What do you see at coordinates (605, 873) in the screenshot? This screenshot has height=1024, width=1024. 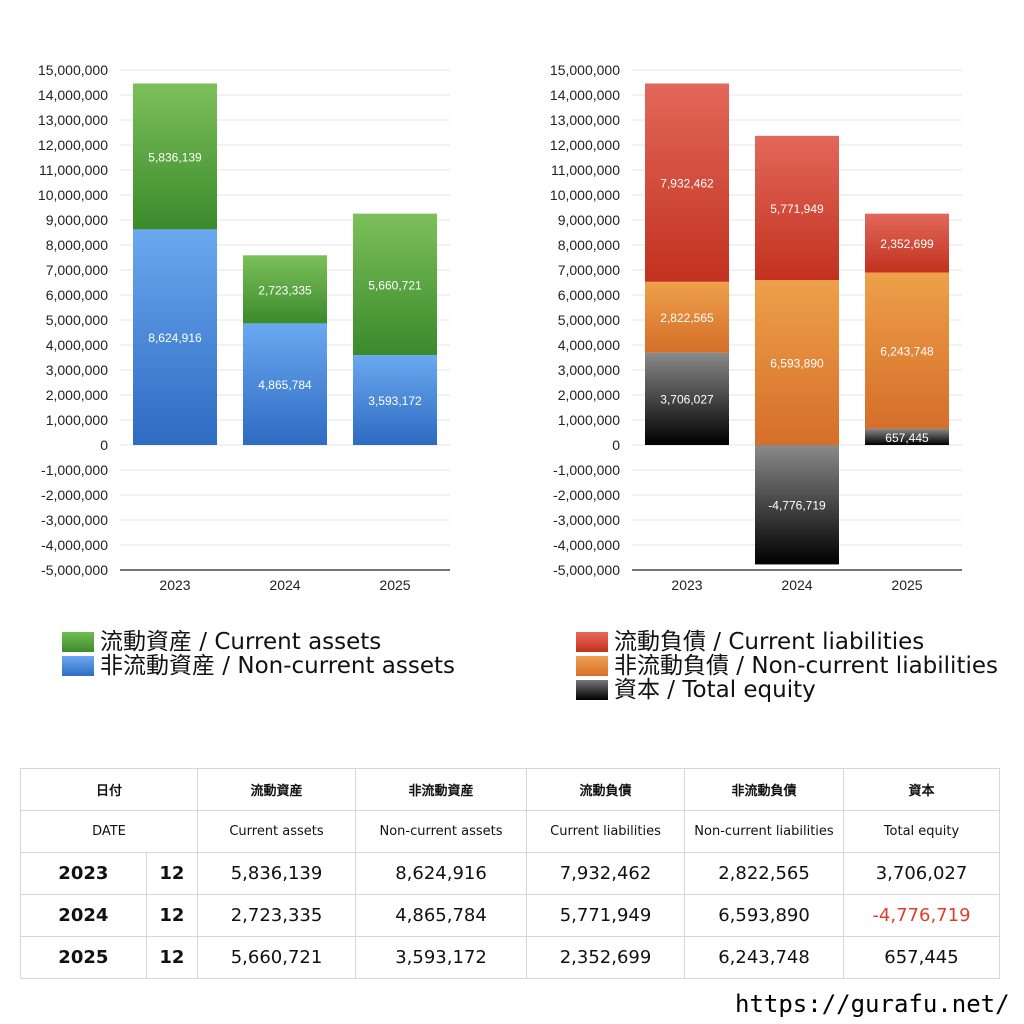 I see `cell-current-liabilities: 7,932,462` at bounding box center [605, 873].